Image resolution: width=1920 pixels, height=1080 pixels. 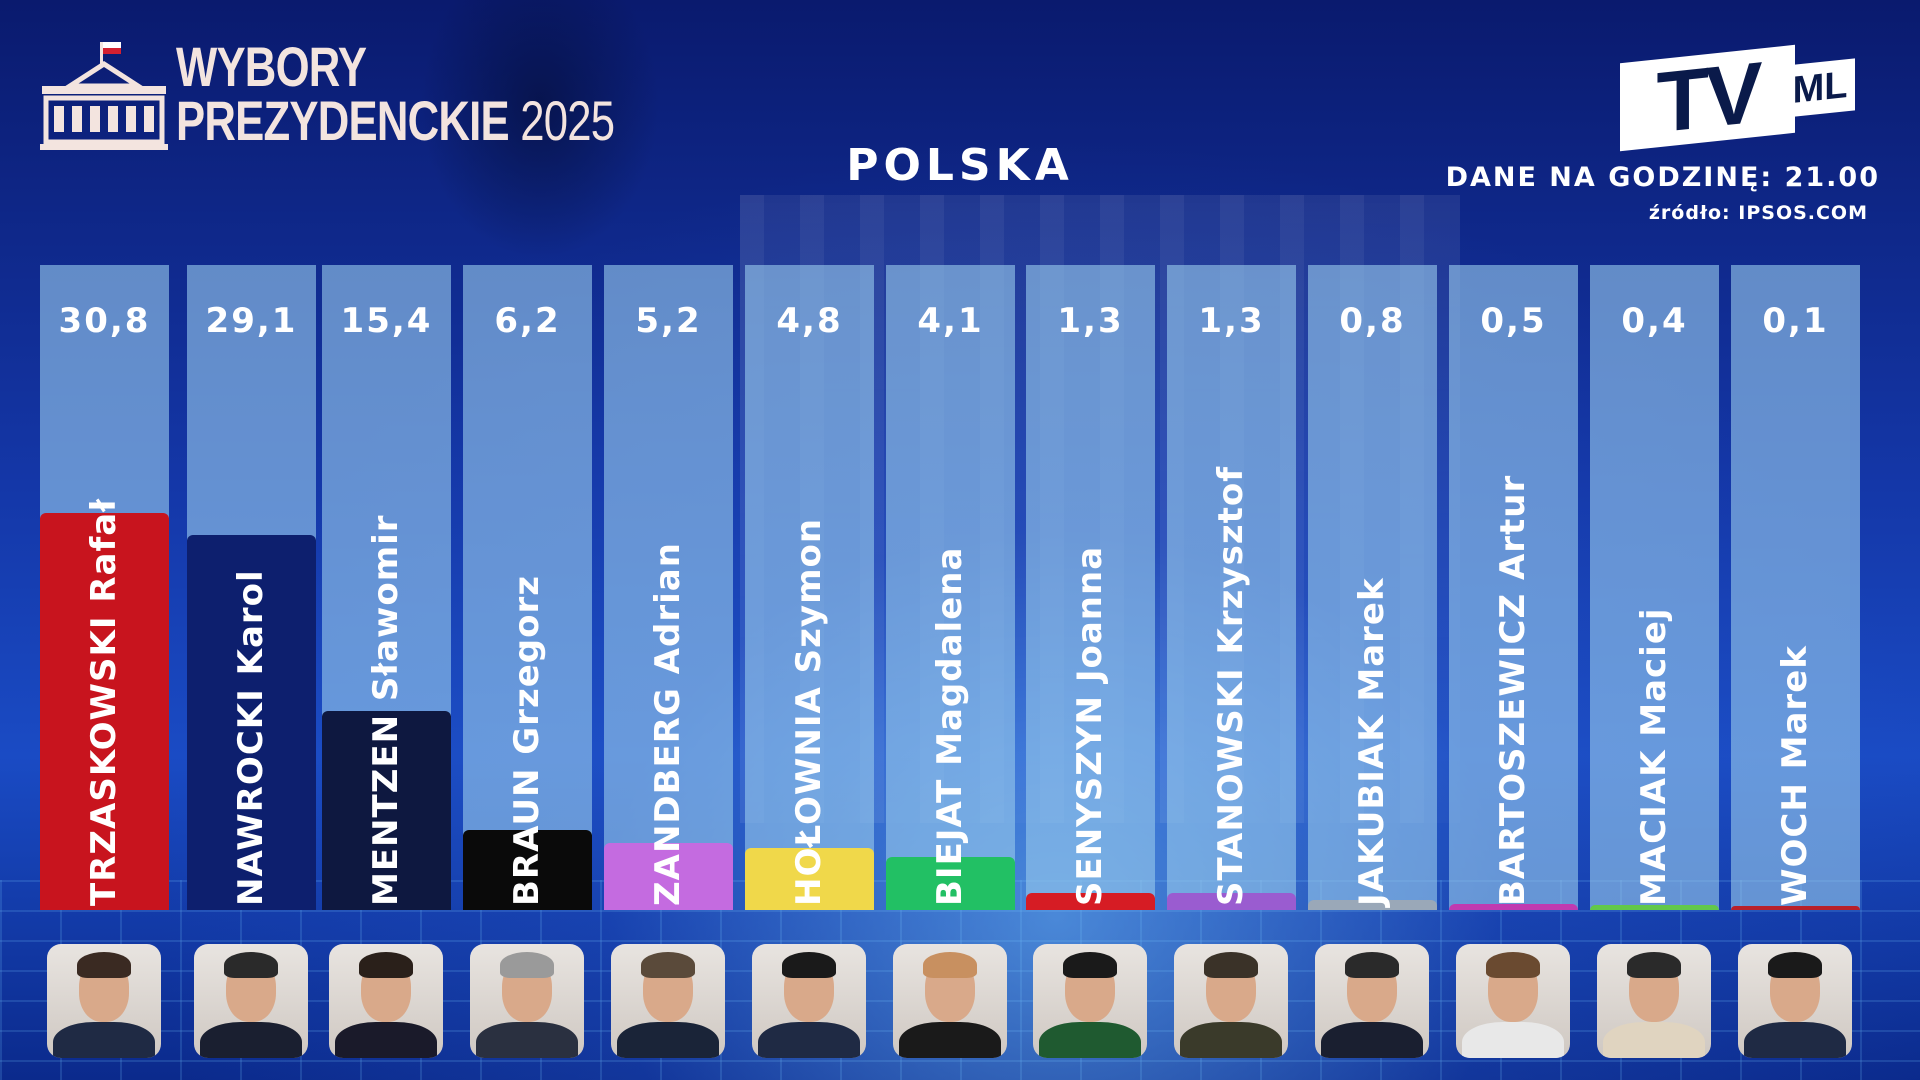 What do you see at coordinates (104, 702) in the screenshot?
I see `candidate-name-1: TRZASKOWSKI Rafał` at bounding box center [104, 702].